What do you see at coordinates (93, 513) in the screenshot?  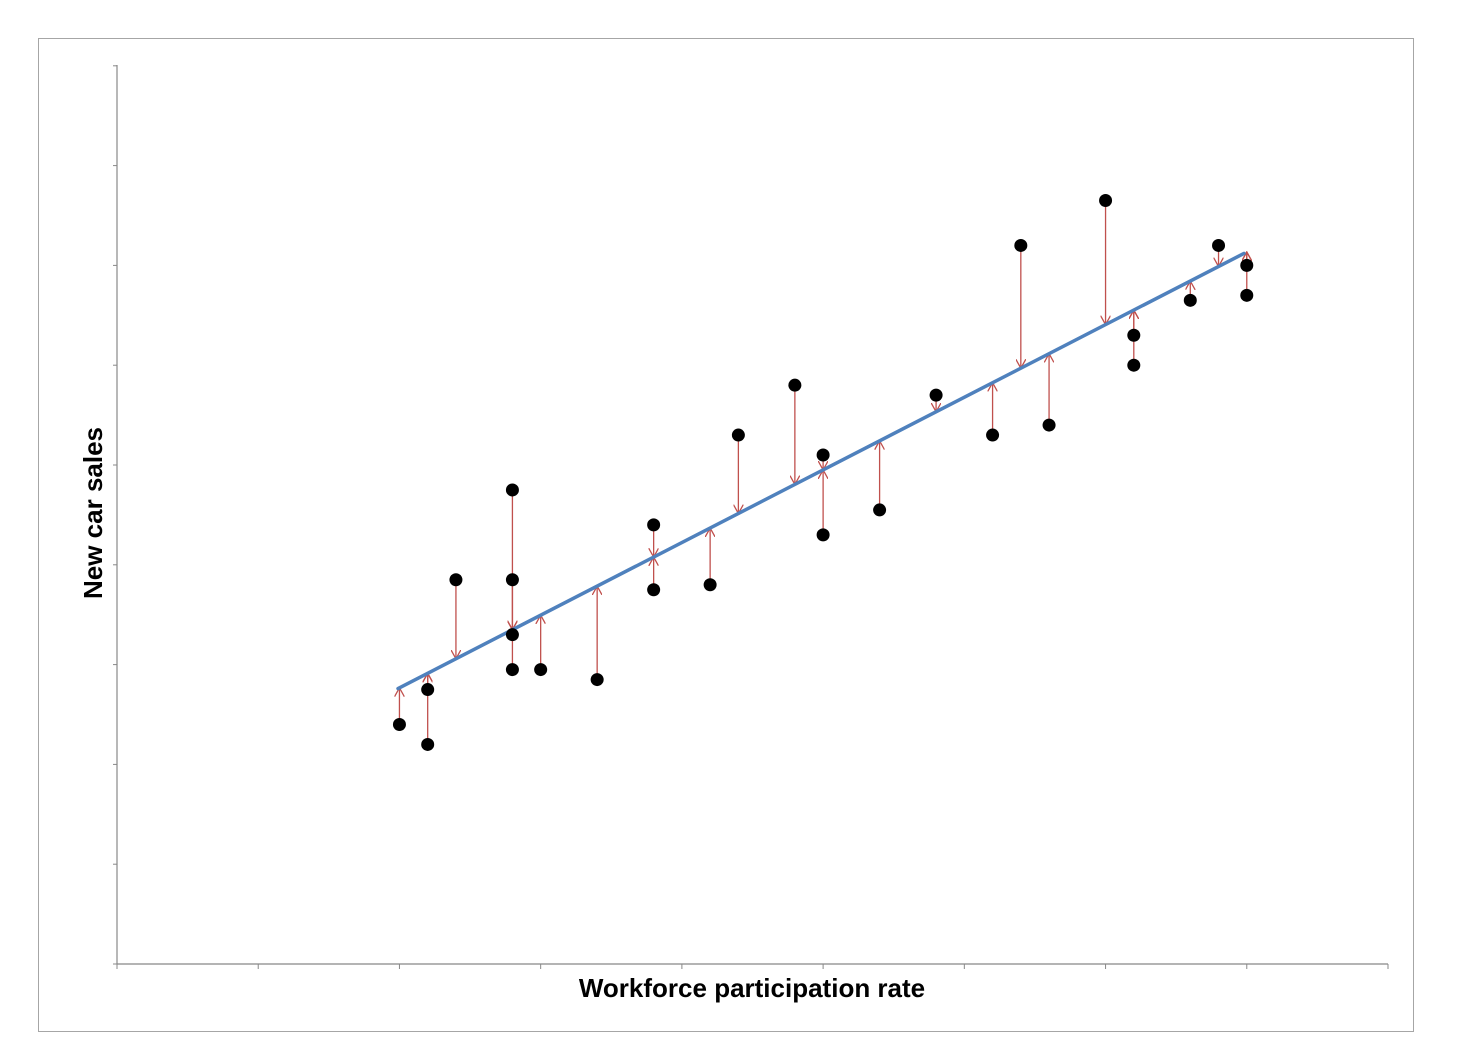 I see `y-axis-title: New car sales` at bounding box center [93, 513].